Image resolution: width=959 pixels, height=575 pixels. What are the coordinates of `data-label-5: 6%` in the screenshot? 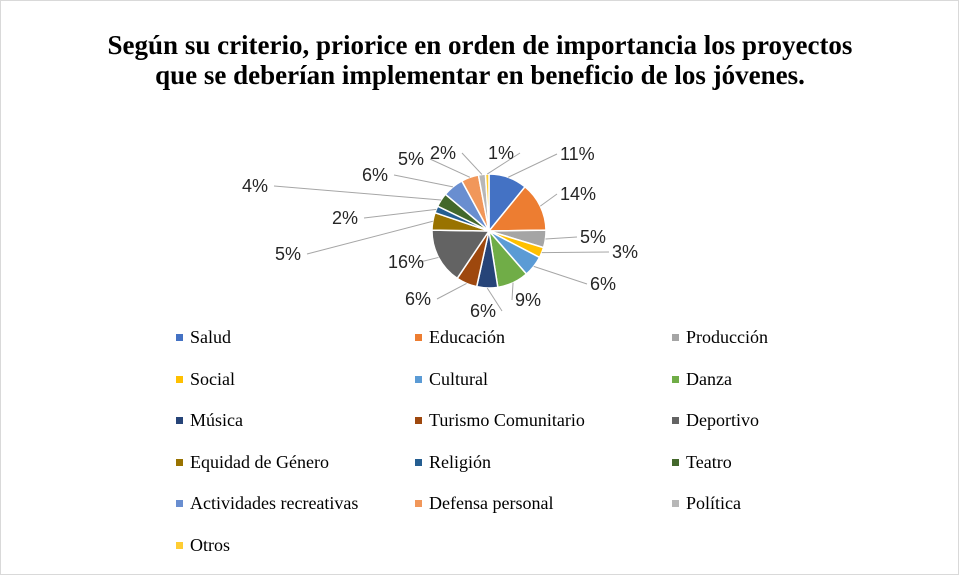 It's located at (603, 284).